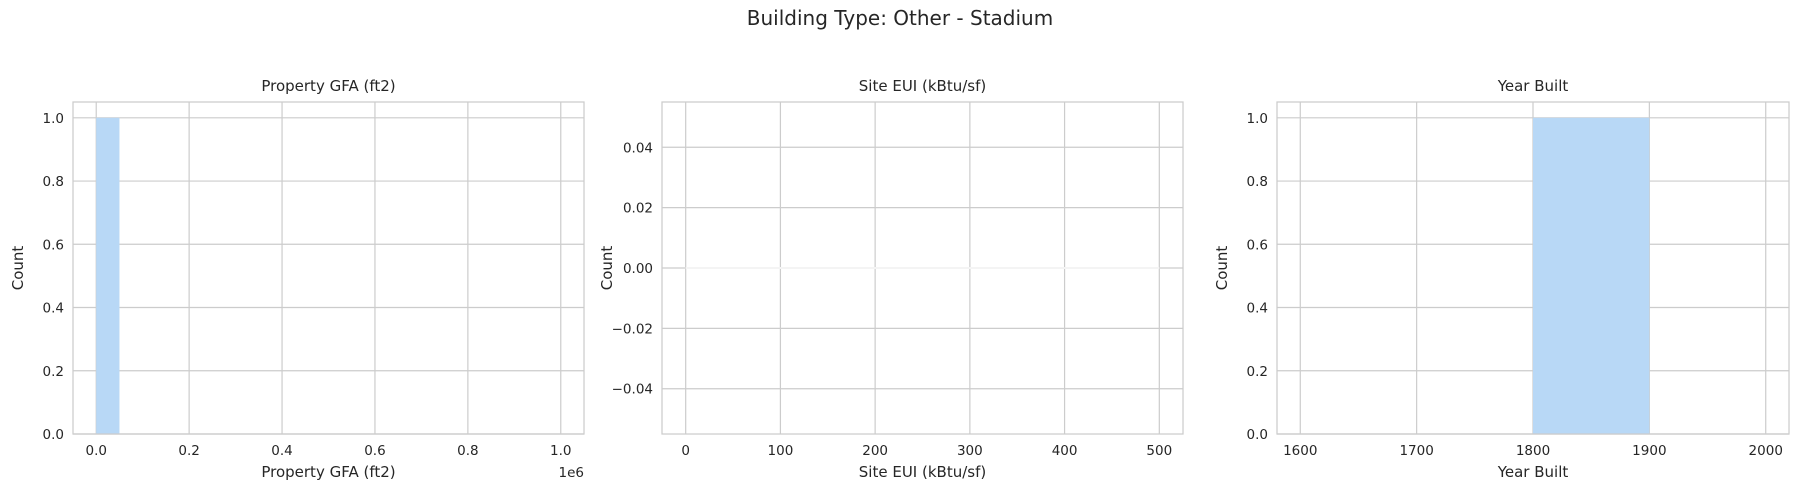 The image size is (1800, 500). I want to click on subplot-title: Property GFA (ft2), so click(328, 86).